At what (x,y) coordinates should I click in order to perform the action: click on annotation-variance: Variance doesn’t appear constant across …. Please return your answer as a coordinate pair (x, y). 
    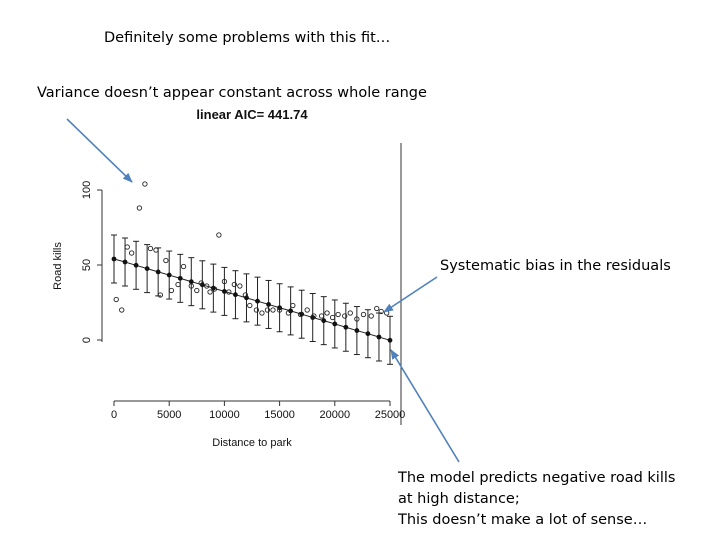
    Looking at the image, I should click on (232, 93).